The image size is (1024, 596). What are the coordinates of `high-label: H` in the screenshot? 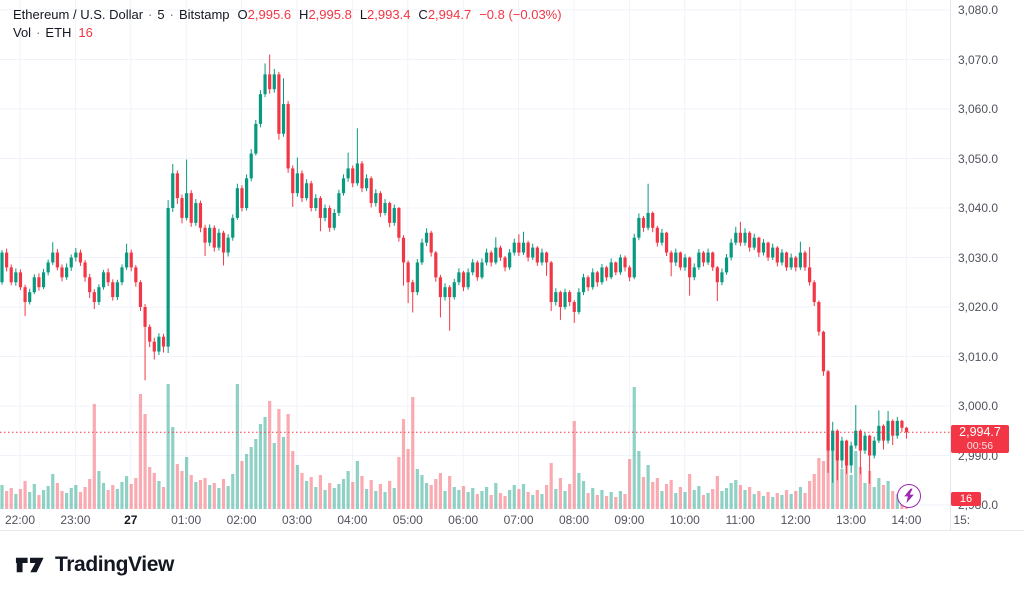 It's located at (304, 14).